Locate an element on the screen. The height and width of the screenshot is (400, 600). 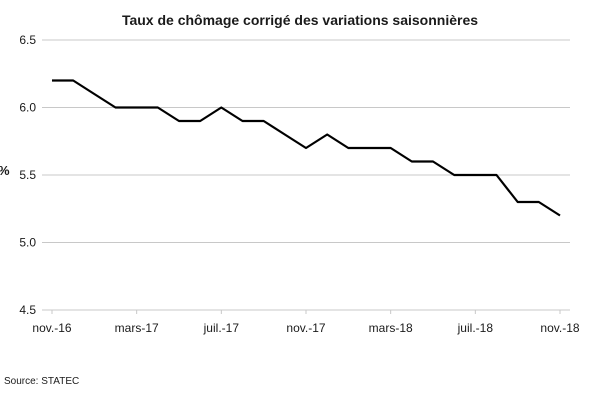
x-tick-label-4: mars-18 is located at coordinates (391, 328).